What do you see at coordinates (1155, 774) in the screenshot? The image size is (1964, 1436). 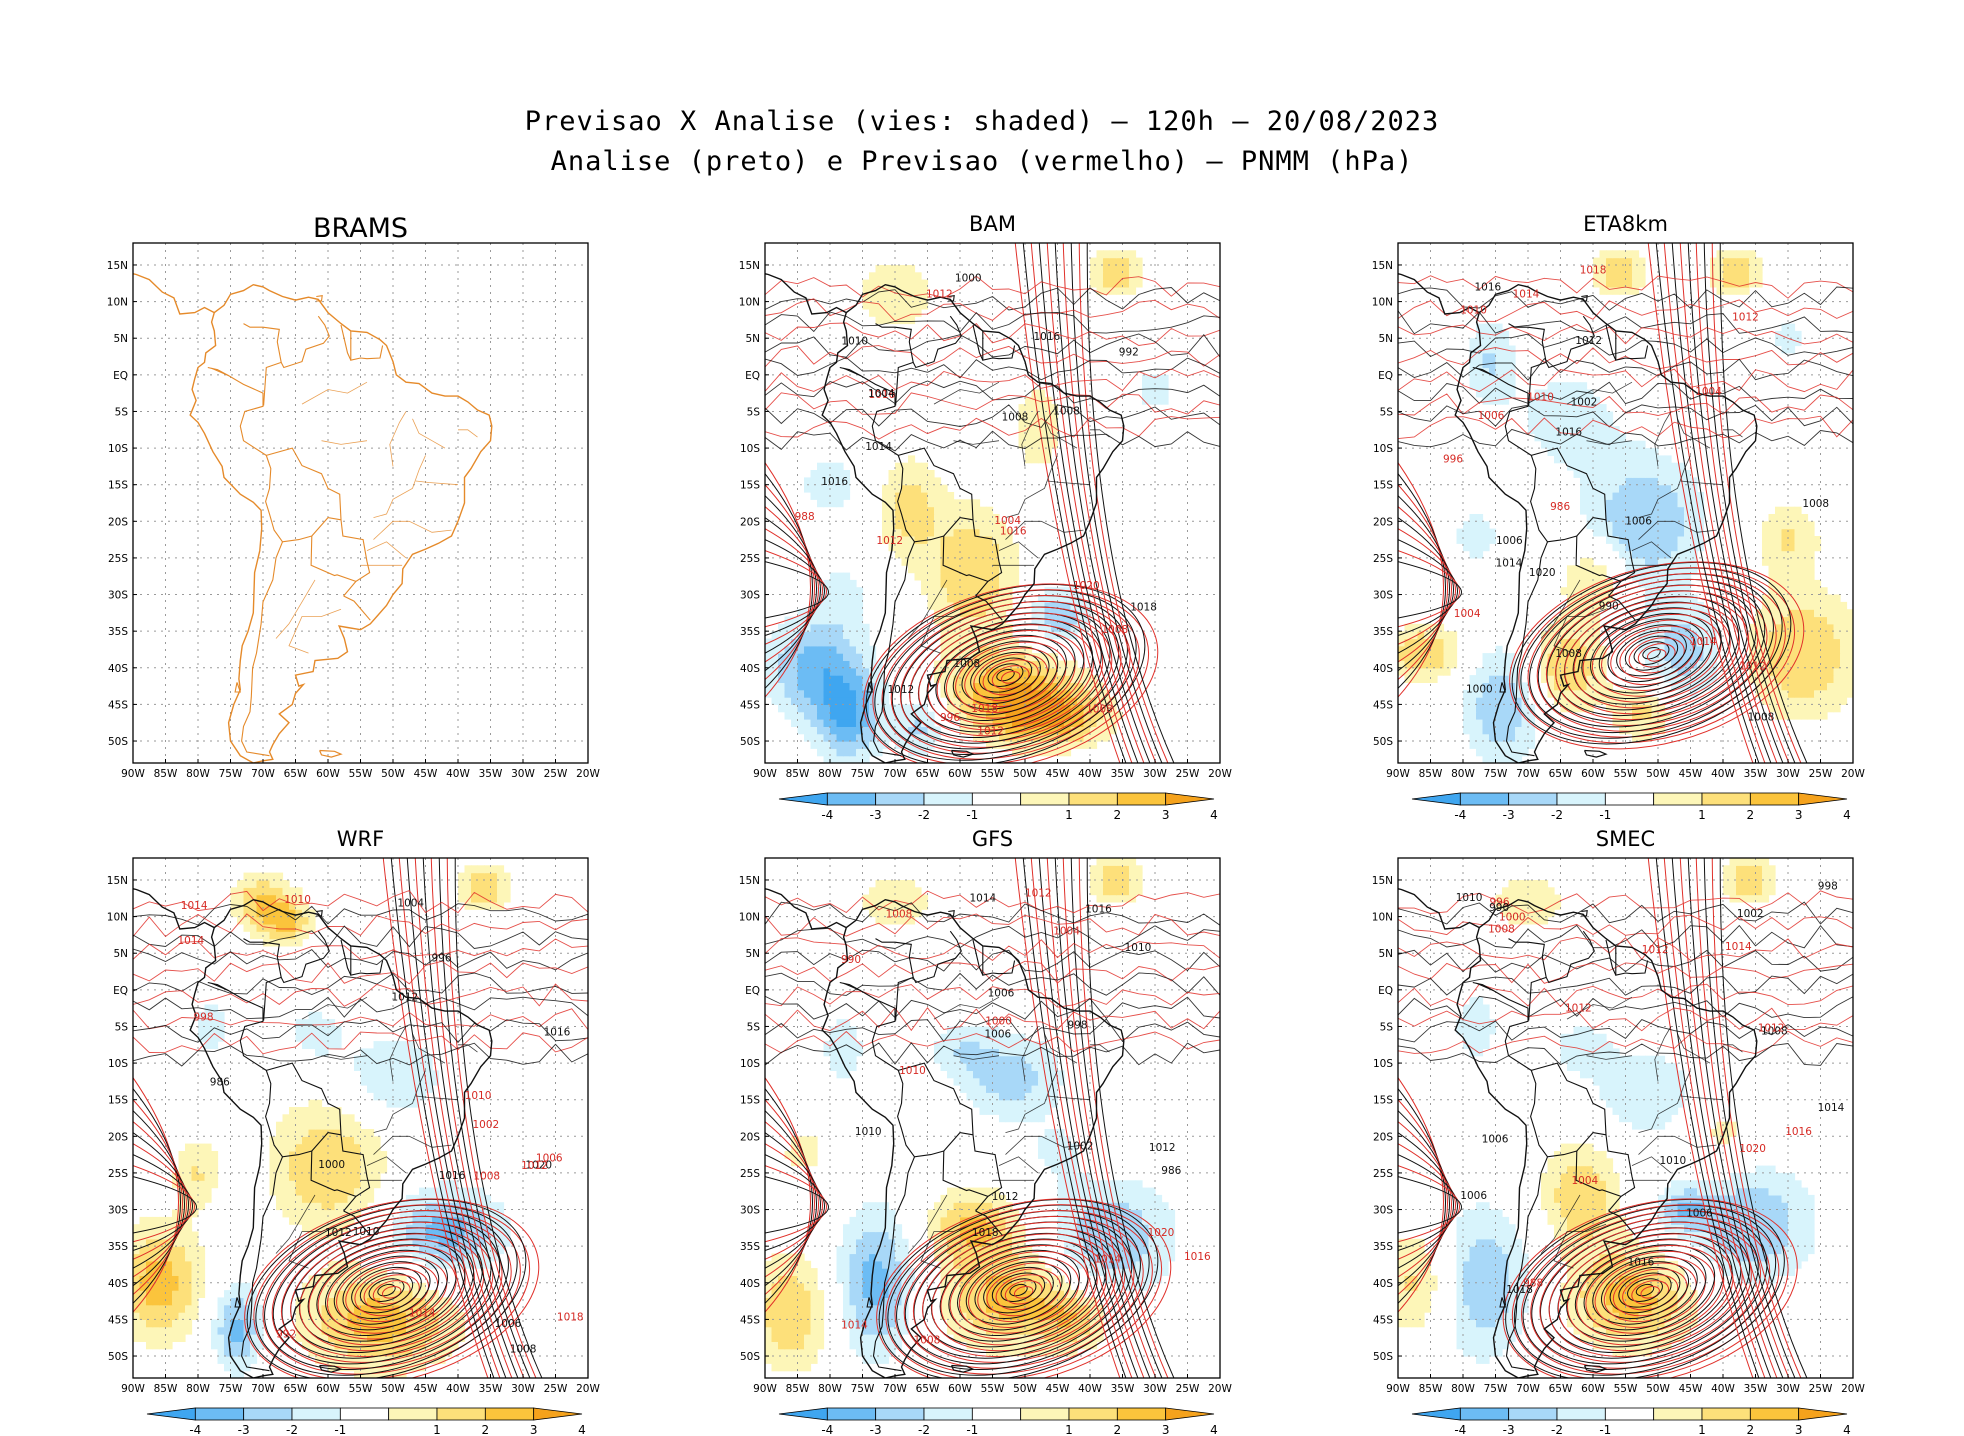 I see `lon-tick-label: 30W` at bounding box center [1155, 774].